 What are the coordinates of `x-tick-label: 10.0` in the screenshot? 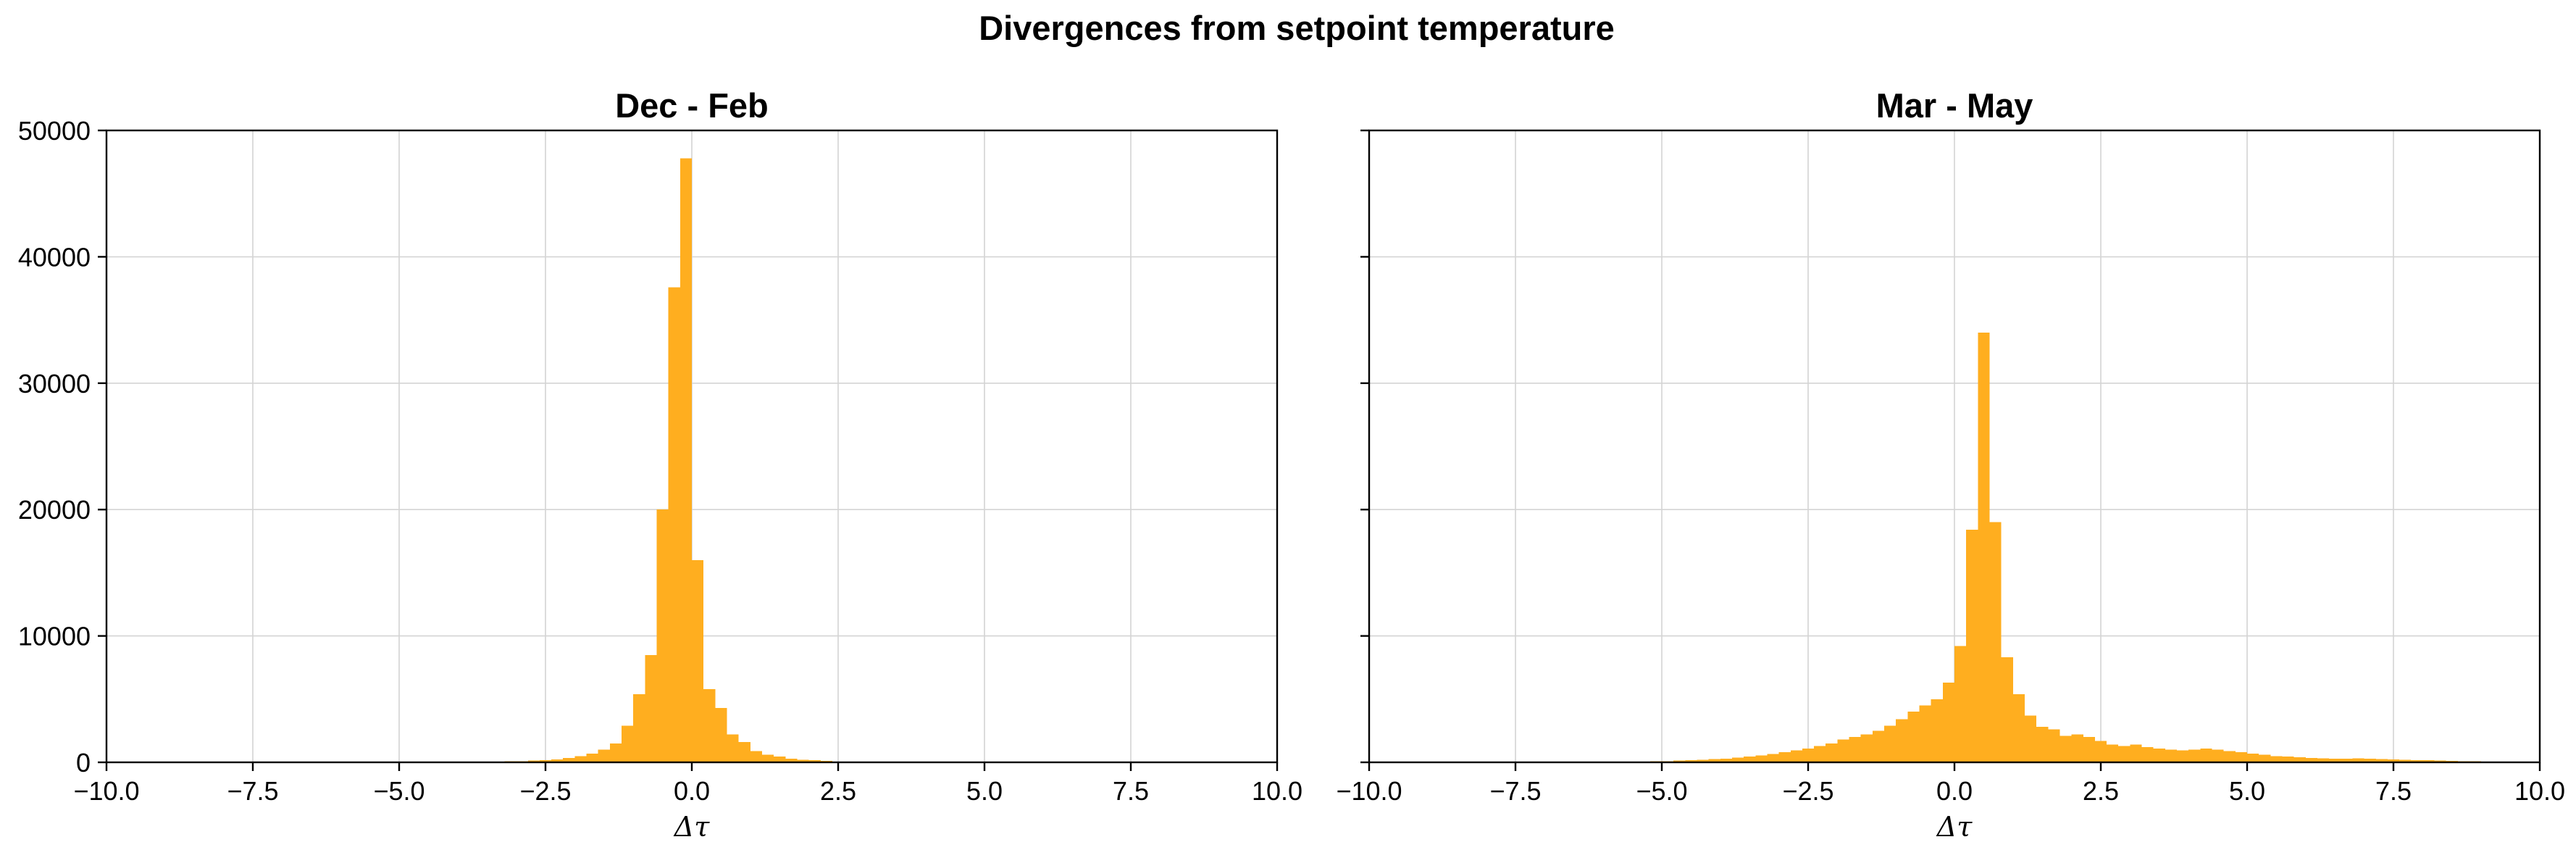 It's located at (1277, 791).